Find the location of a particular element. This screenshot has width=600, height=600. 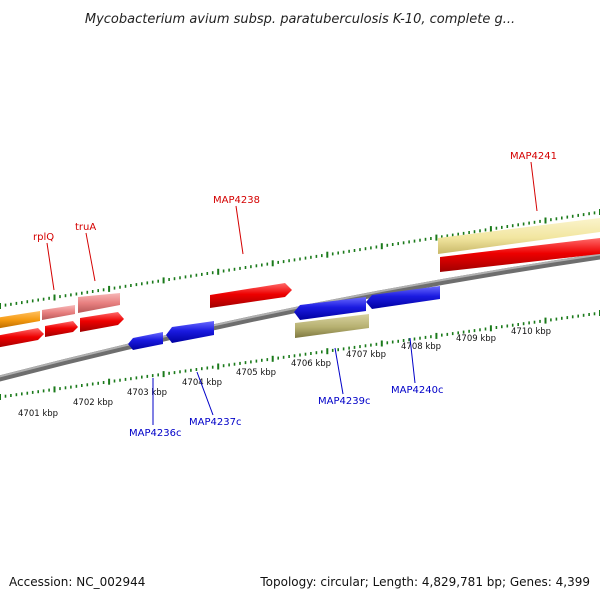

scale-label: 4705 kbp is located at coordinates (256, 373).